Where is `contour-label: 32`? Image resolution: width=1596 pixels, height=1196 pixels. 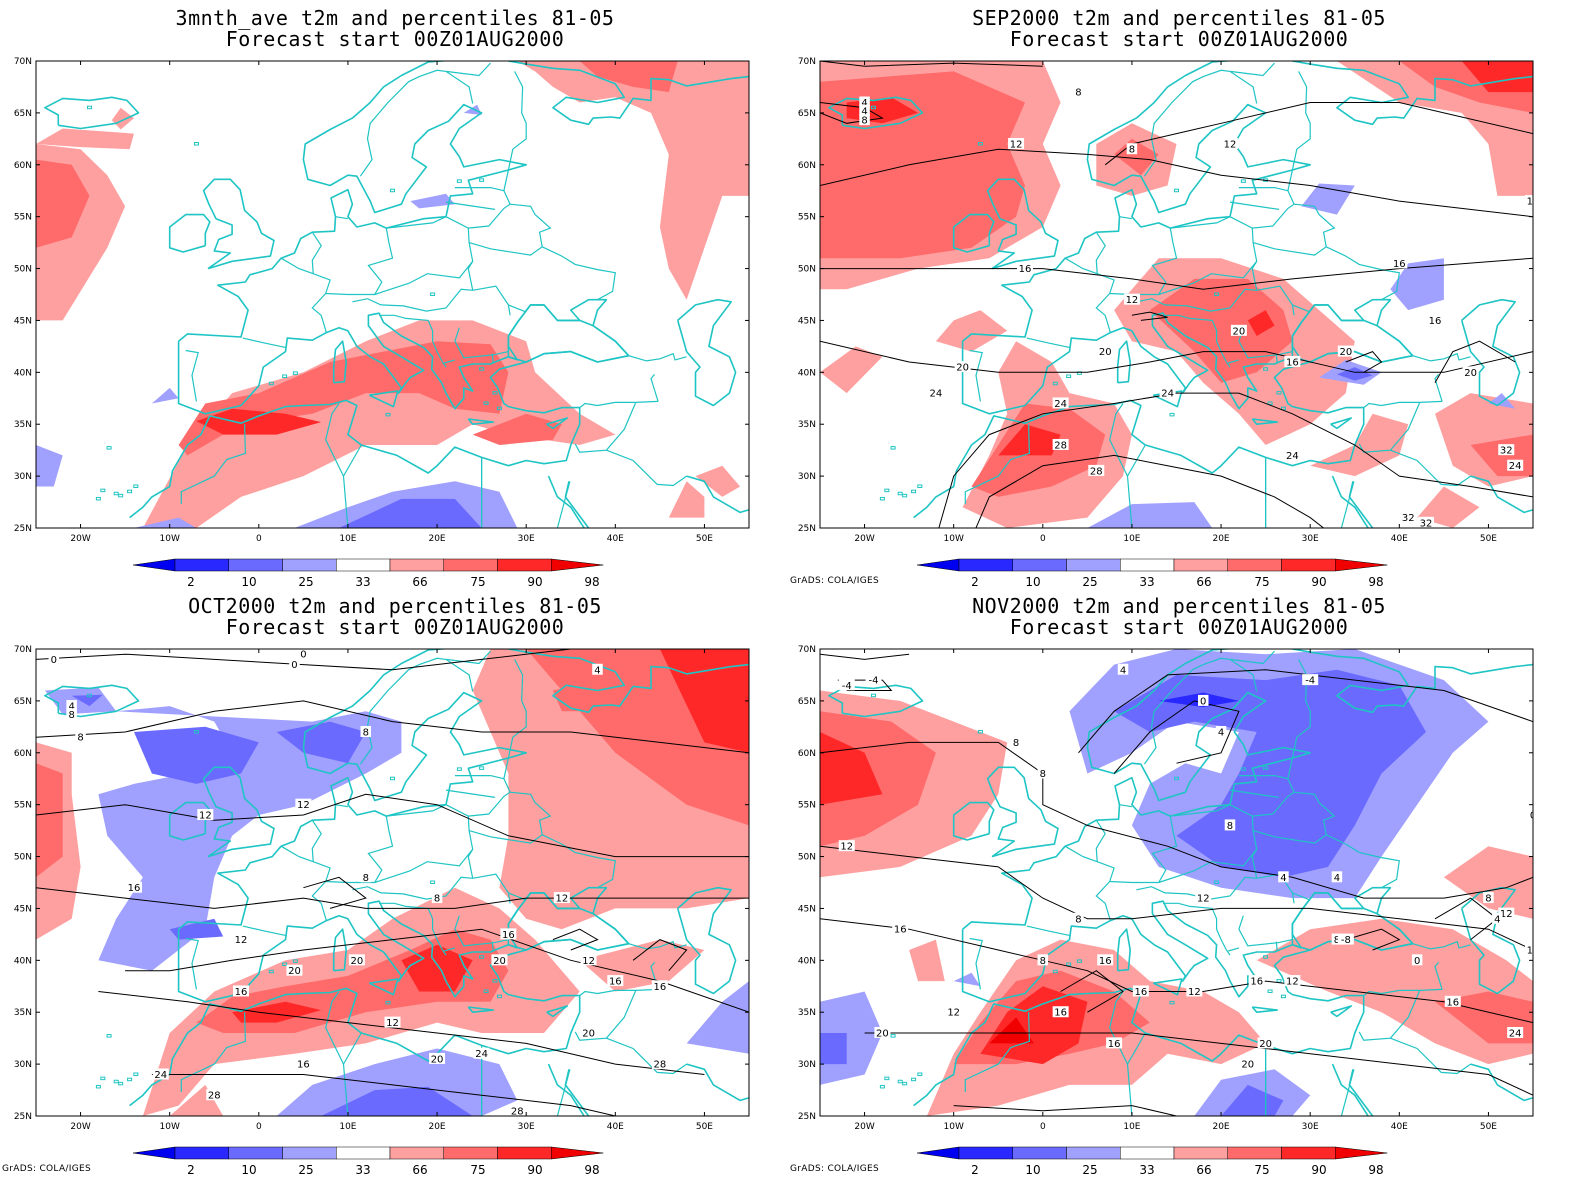 contour-label: 32 is located at coordinates (1408, 518).